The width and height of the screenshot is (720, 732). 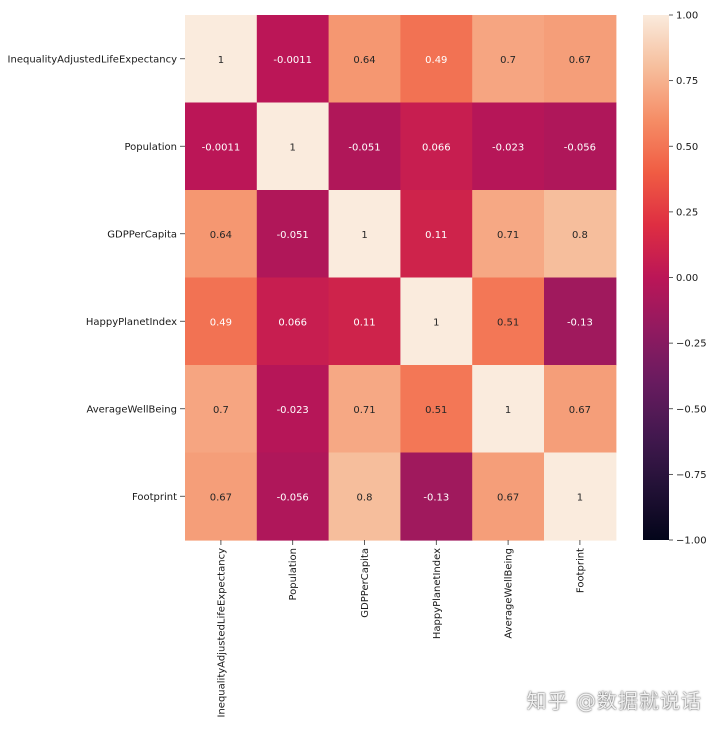 I want to click on heatmap-cell-r3-c5, so click(x=580, y=321).